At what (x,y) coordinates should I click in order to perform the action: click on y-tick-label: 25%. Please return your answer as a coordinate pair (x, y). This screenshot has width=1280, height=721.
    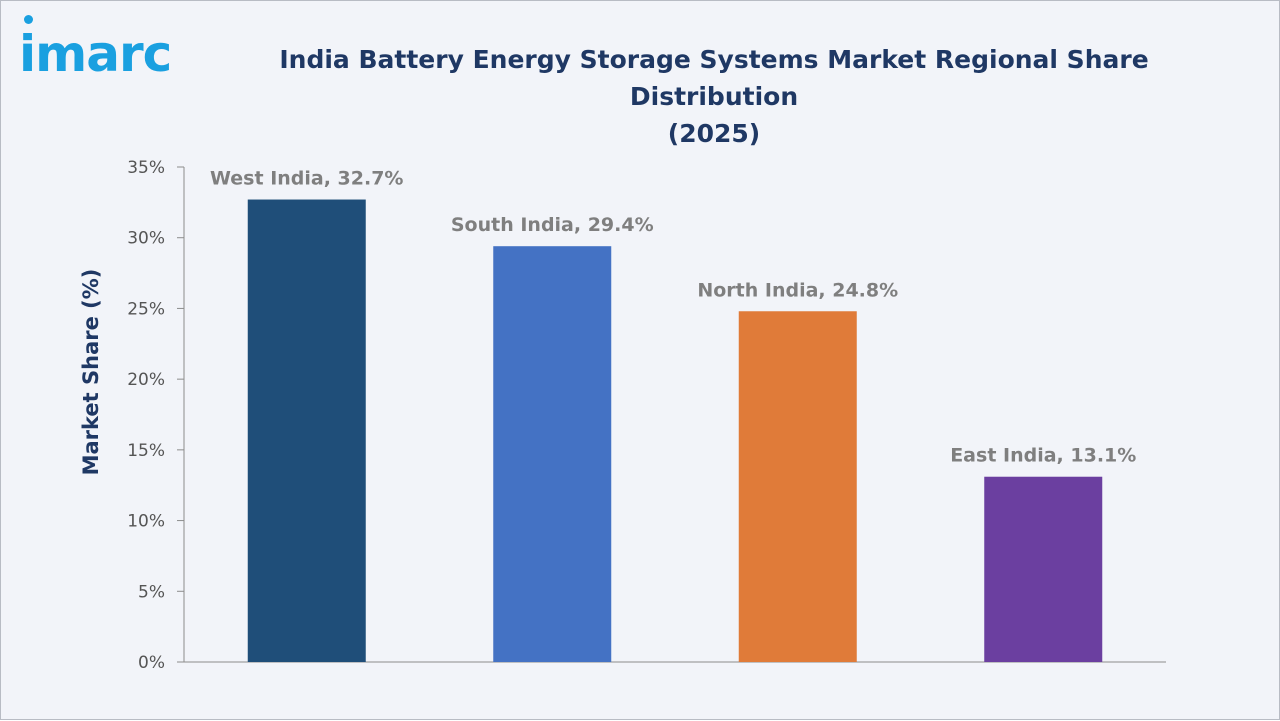
    Looking at the image, I should click on (146, 309).